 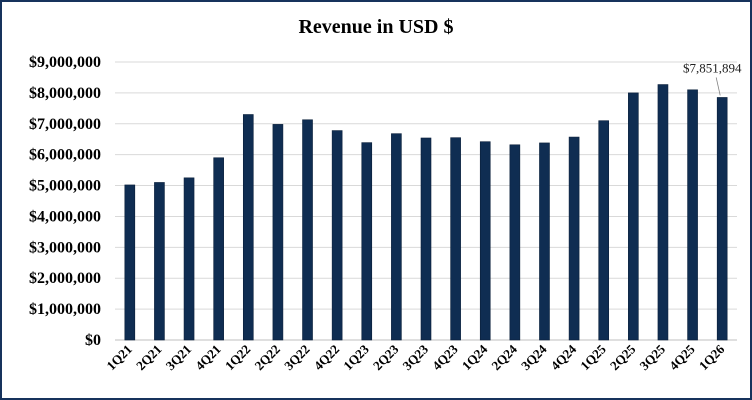 What do you see at coordinates (544, 241) in the screenshot?
I see `bar-3Q24` at bounding box center [544, 241].